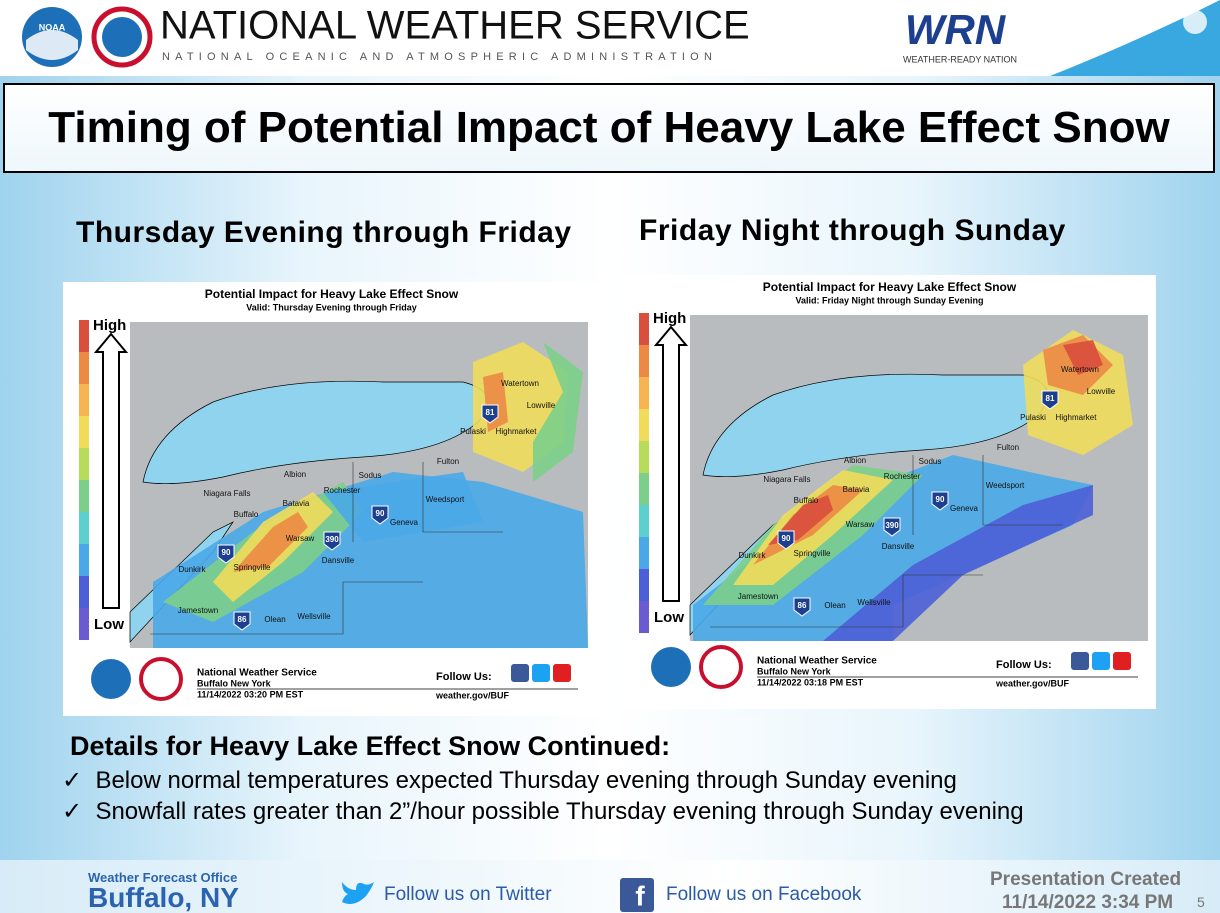 The height and width of the screenshot is (913, 1220). What do you see at coordinates (468, 894) in the screenshot?
I see `twitter-link: Follow us on Twitter` at bounding box center [468, 894].